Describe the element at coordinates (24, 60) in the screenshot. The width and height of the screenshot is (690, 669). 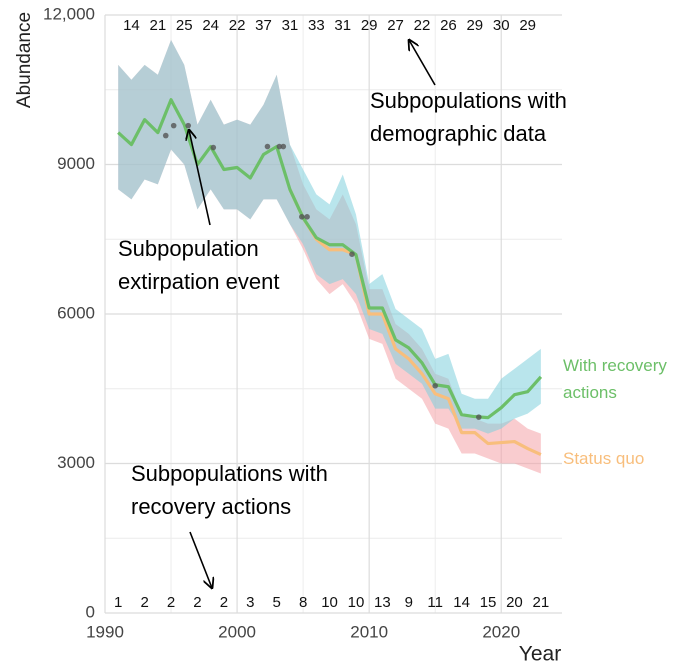
I see `y-axis-title: Abundance` at that location.